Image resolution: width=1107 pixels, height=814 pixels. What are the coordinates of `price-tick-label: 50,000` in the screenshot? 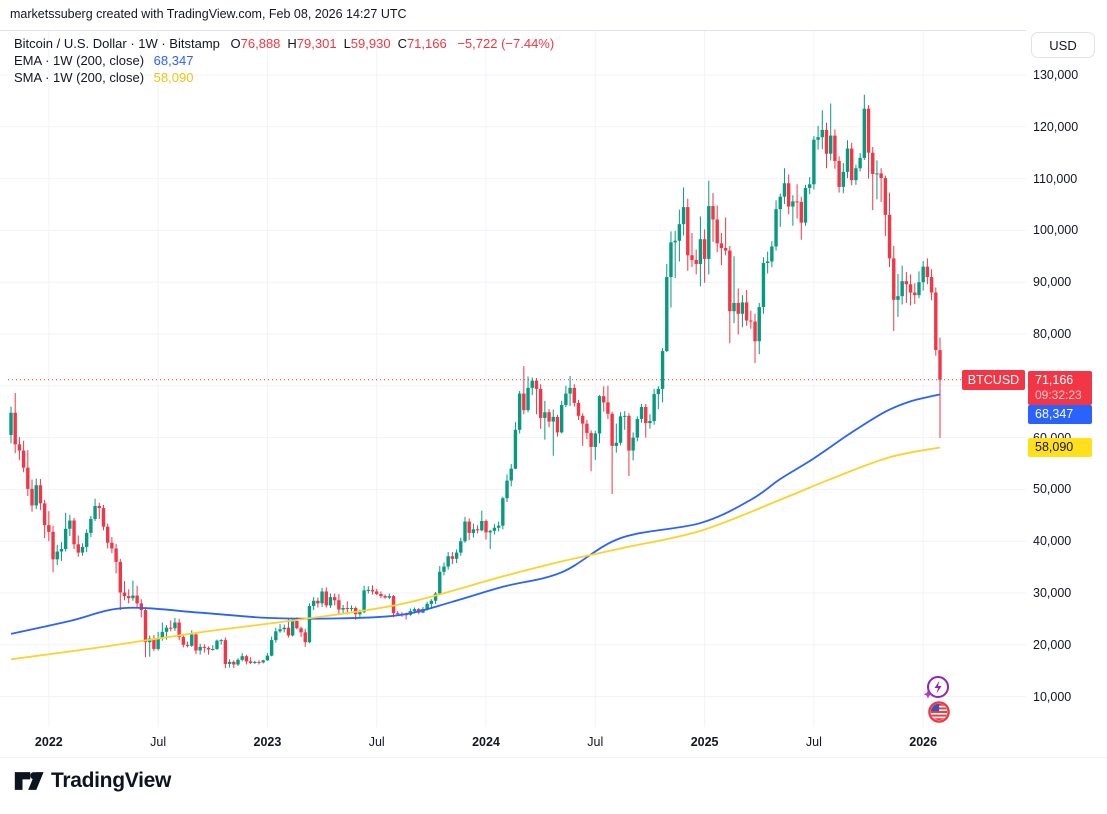 It's located at (1052, 489).